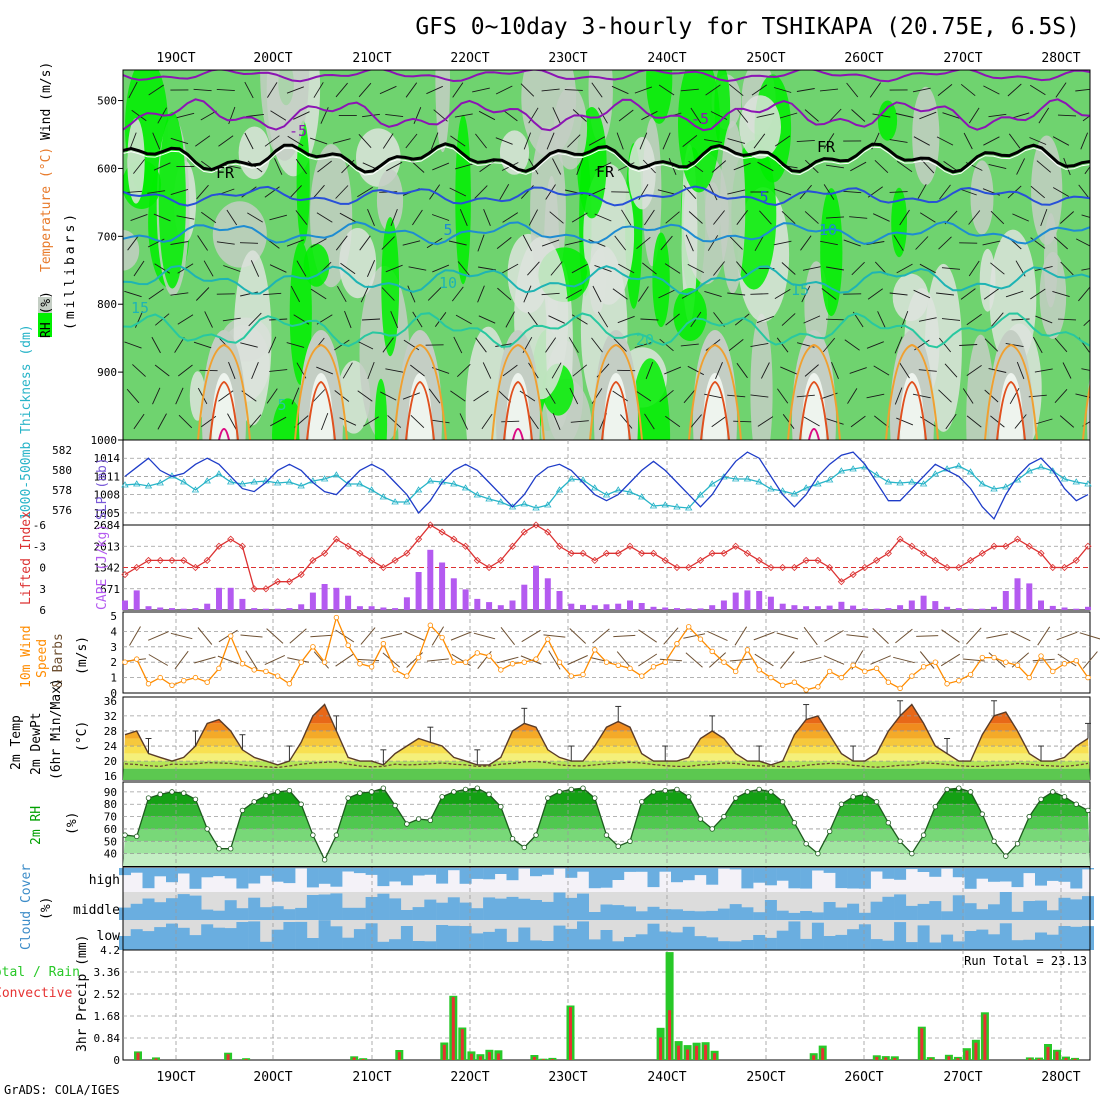 The width and height of the screenshot is (1100, 1100). What do you see at coordinates (62, 510) in the screenshot?
I see `tick-label: 576` at bounding box center [62, 510].